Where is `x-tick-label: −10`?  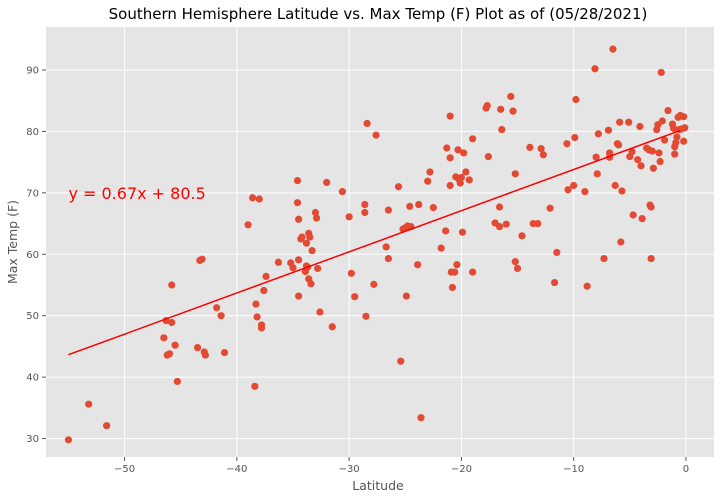
x-tick-label: −10 is located at coordinates (573, 469).